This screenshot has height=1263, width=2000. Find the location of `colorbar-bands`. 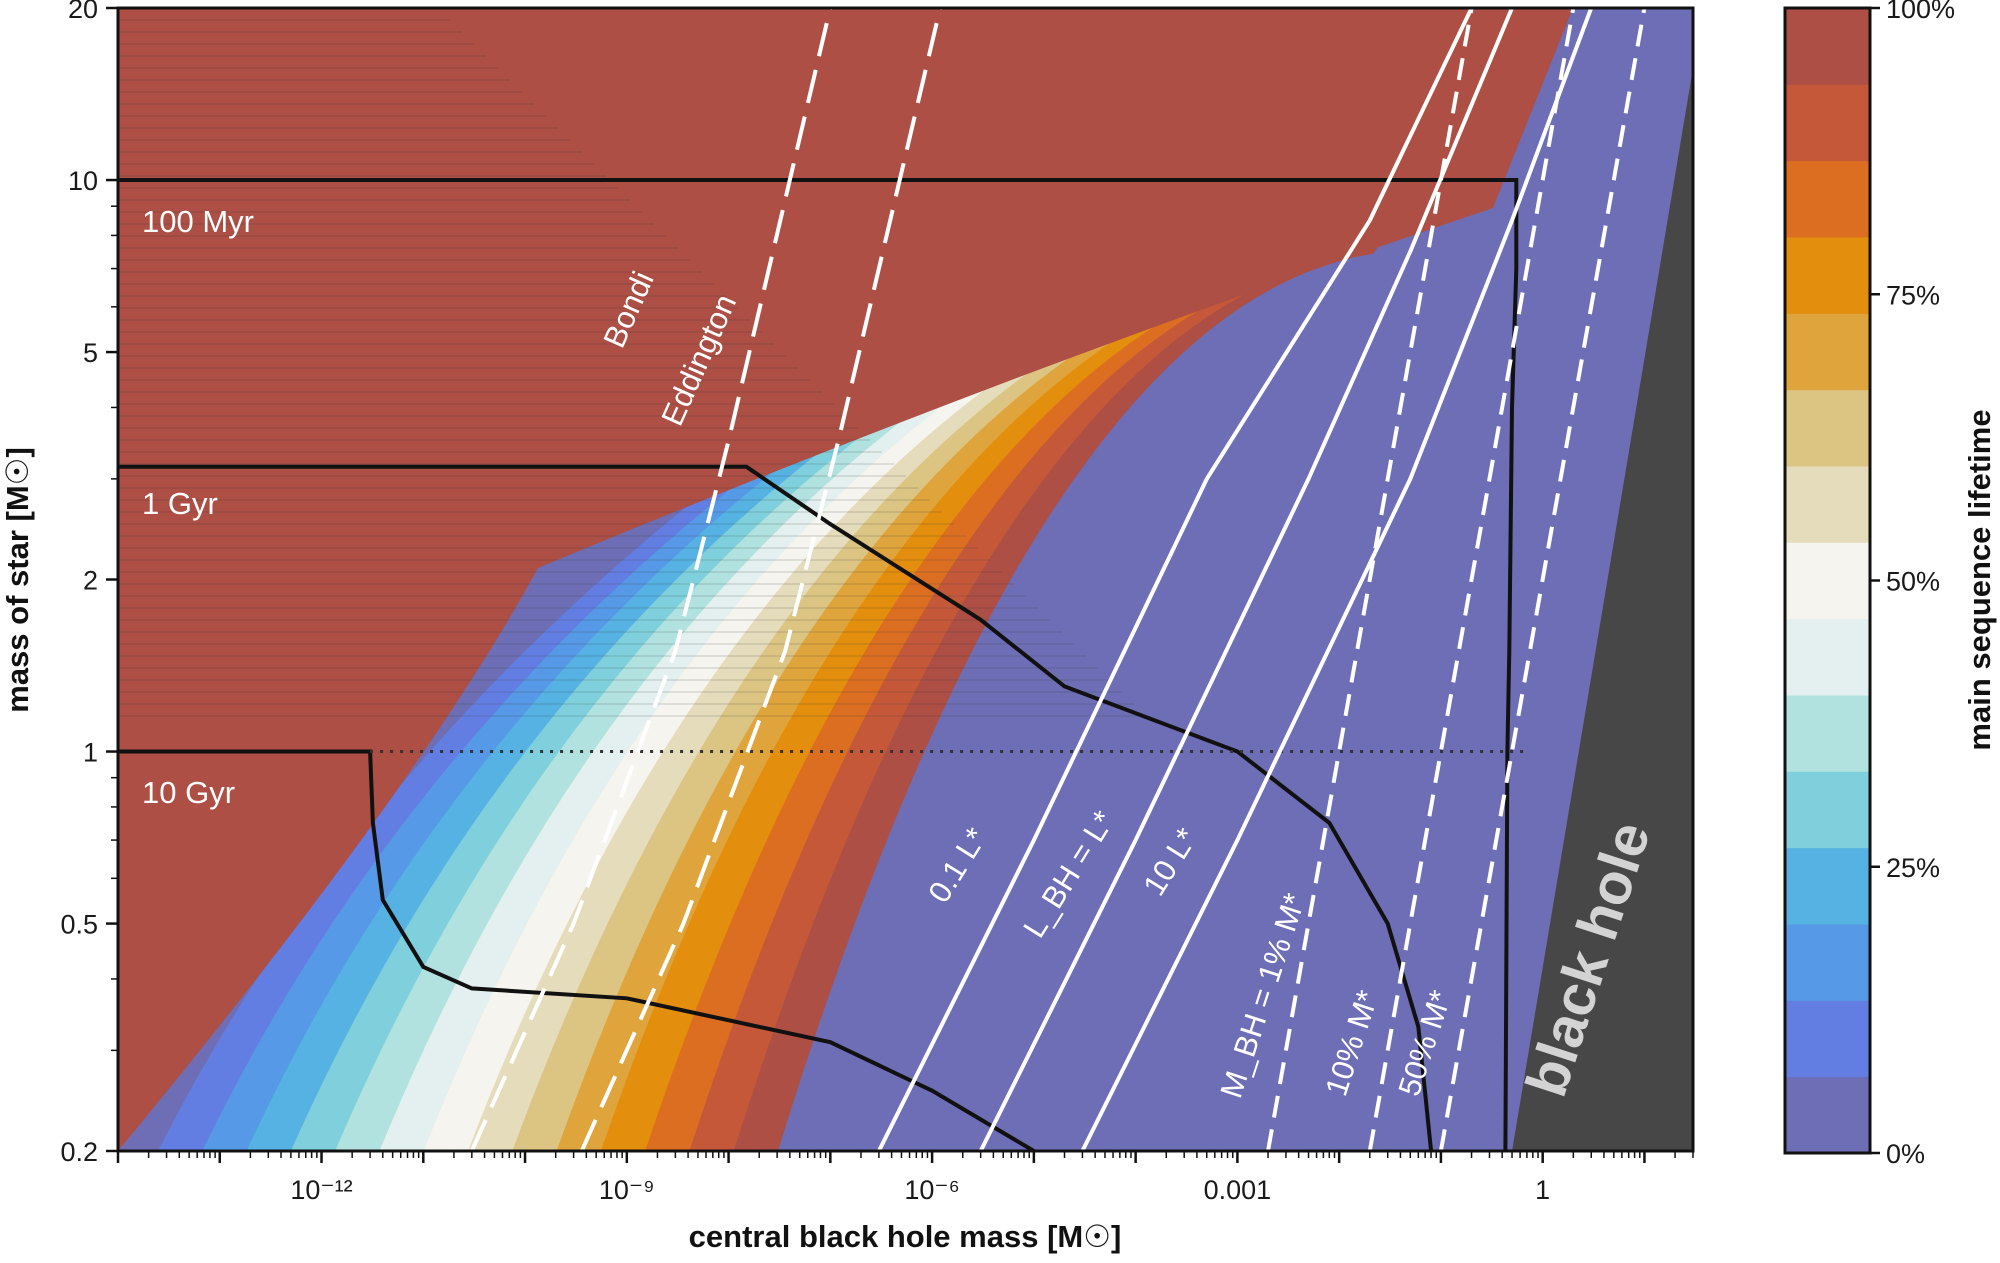

colorbar-bands is located at coordinates (1827, 581).